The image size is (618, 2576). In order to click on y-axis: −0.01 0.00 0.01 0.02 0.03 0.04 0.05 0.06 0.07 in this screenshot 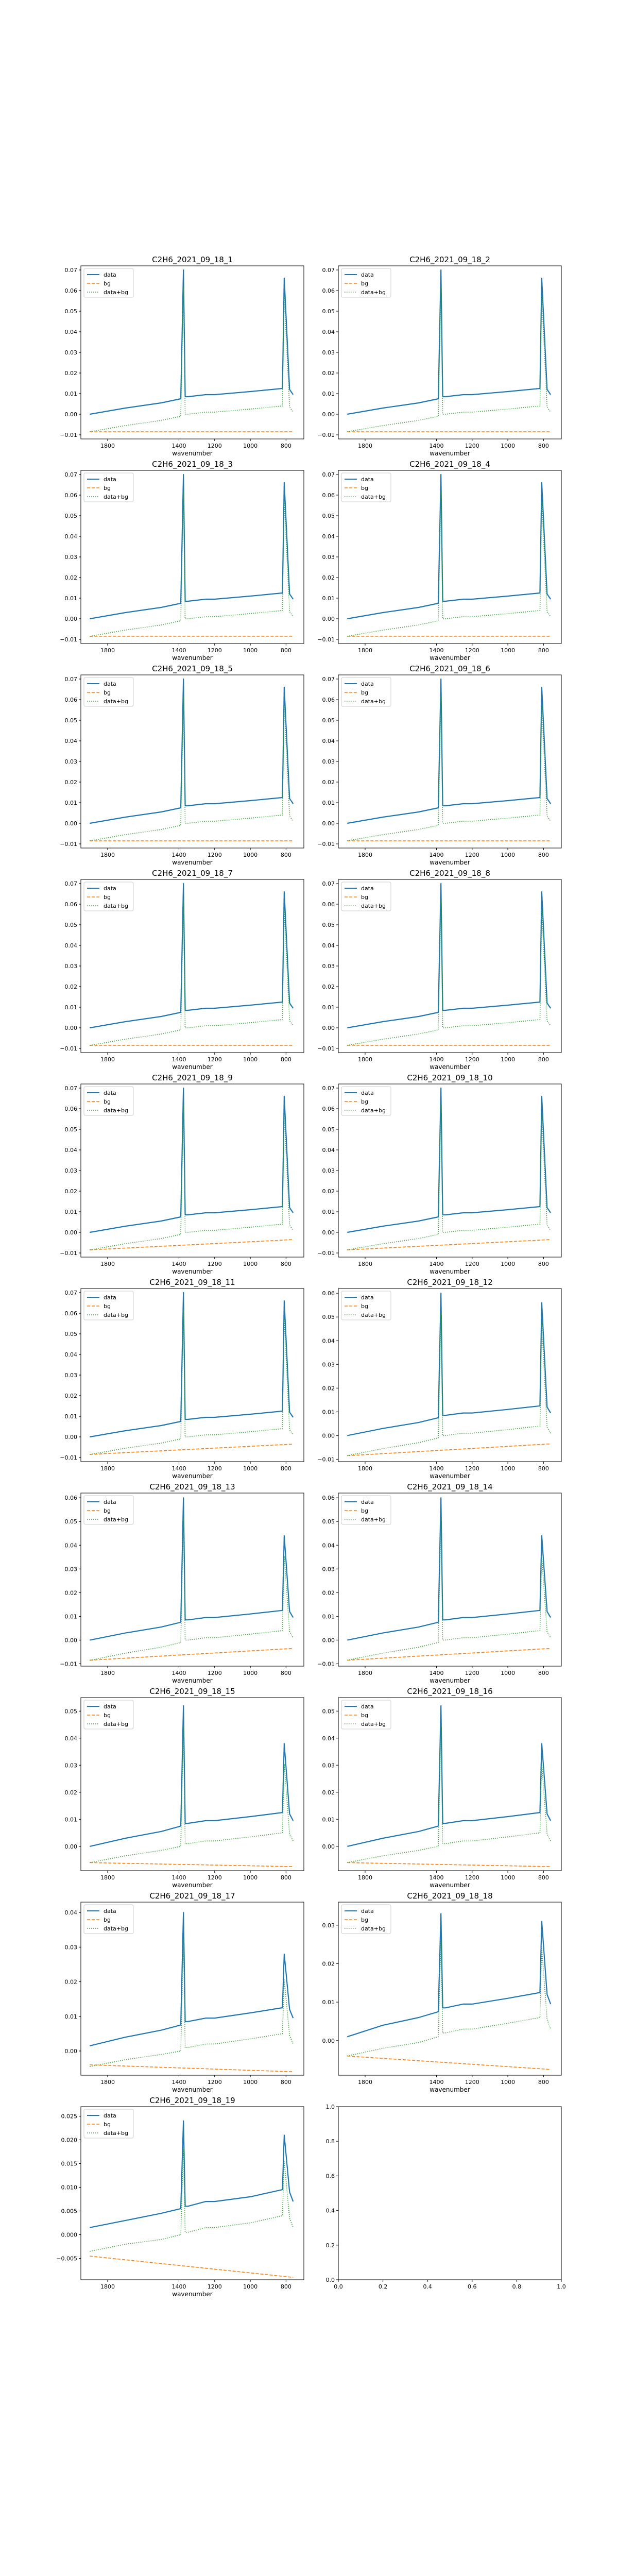, I will do `click(70, 1375)`.